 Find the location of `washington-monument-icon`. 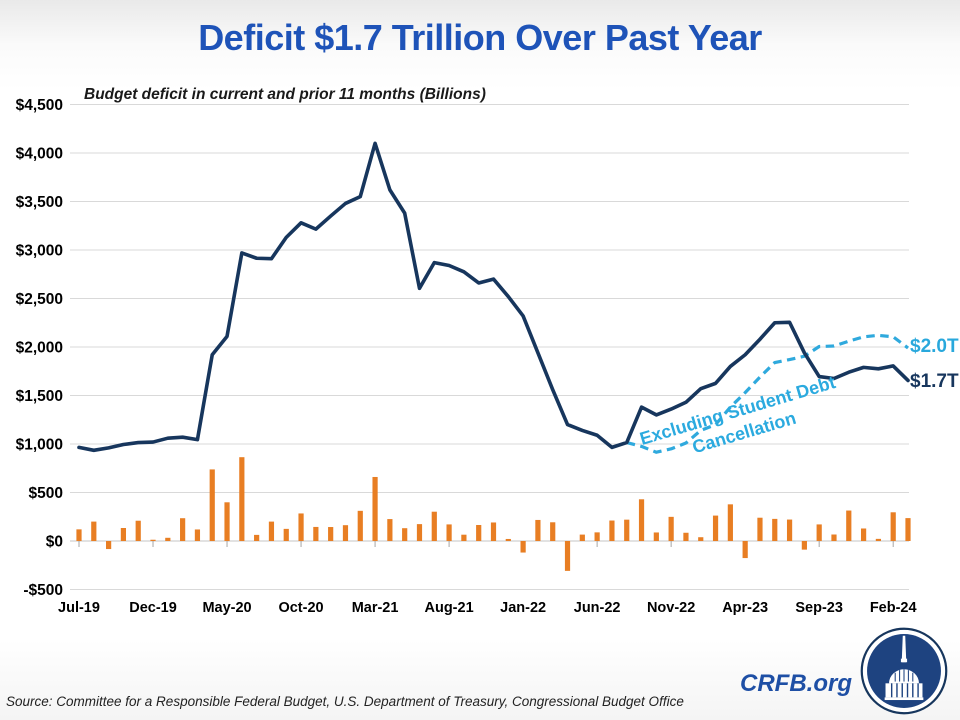

washington-monument-icon is located at coordinates (904, 649).